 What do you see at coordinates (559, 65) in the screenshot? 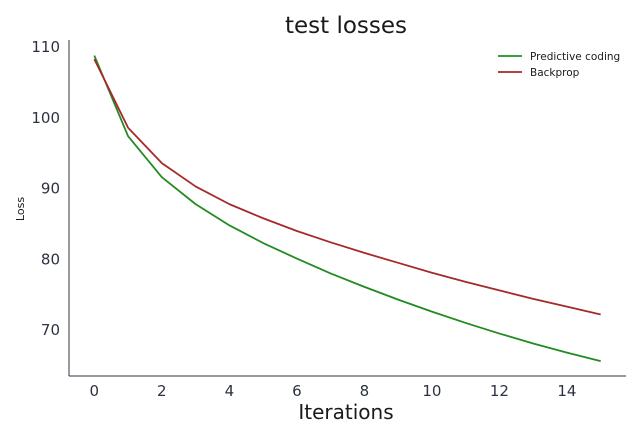
I see `legend: Predictive coding Backprop` at bounding box center [559, 65].